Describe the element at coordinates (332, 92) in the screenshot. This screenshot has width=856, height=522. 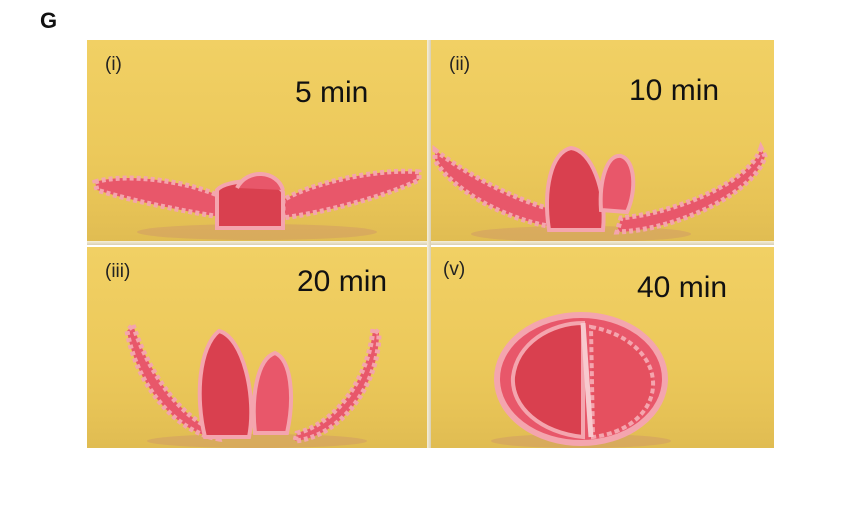
I see `panel-time-i: 5 min` at that location.